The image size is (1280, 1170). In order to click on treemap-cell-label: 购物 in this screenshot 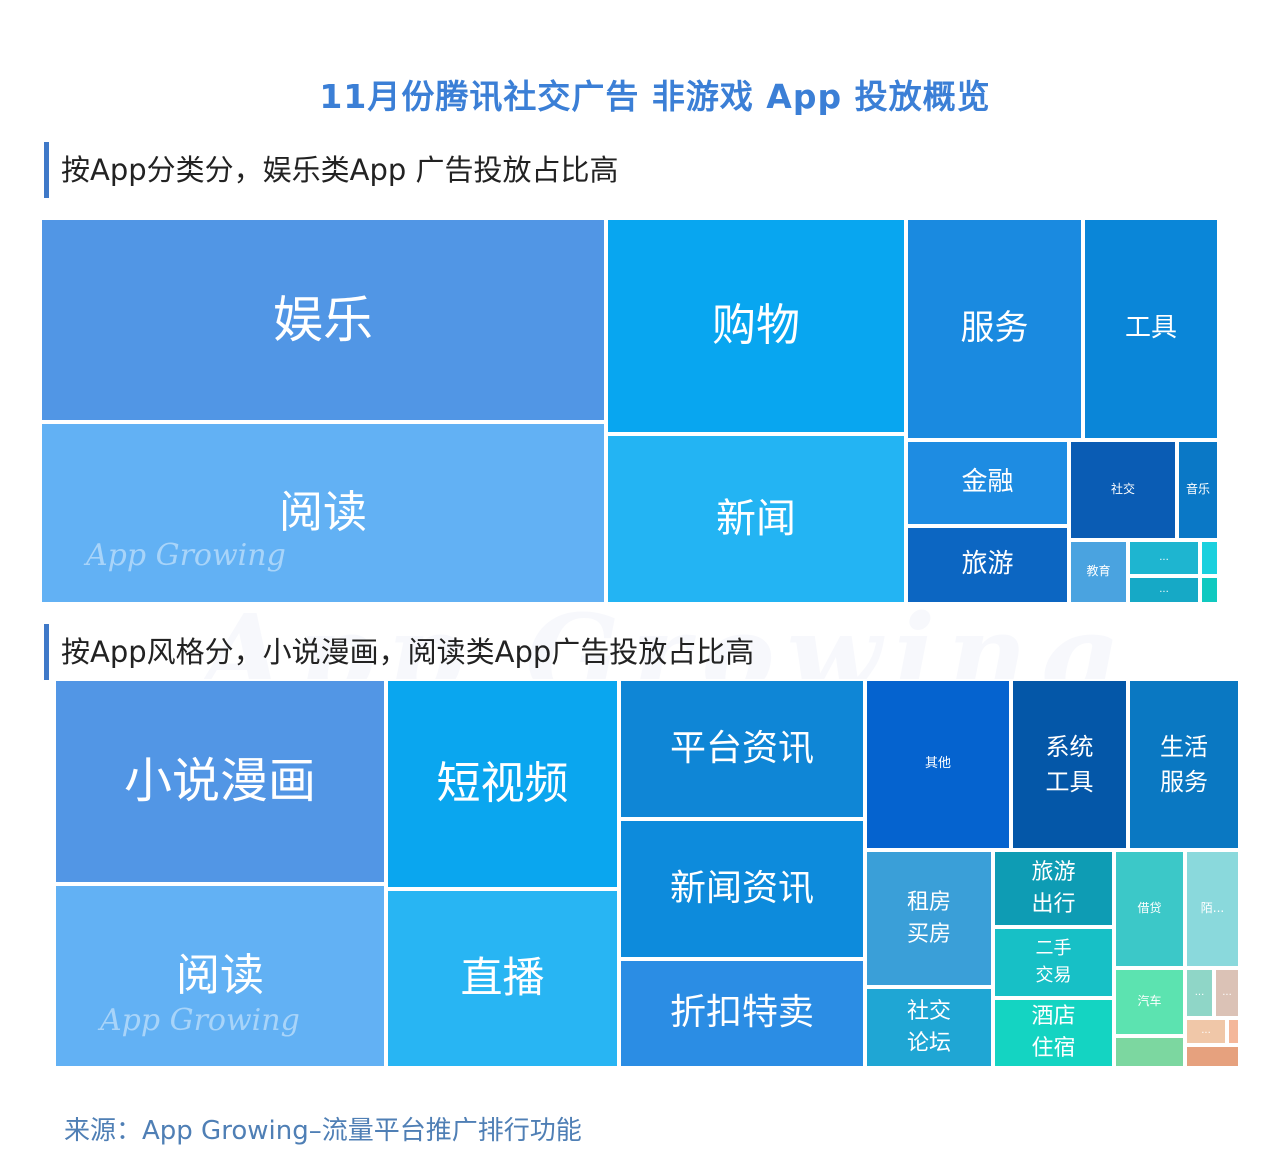, I will do `click(756, 326)`.